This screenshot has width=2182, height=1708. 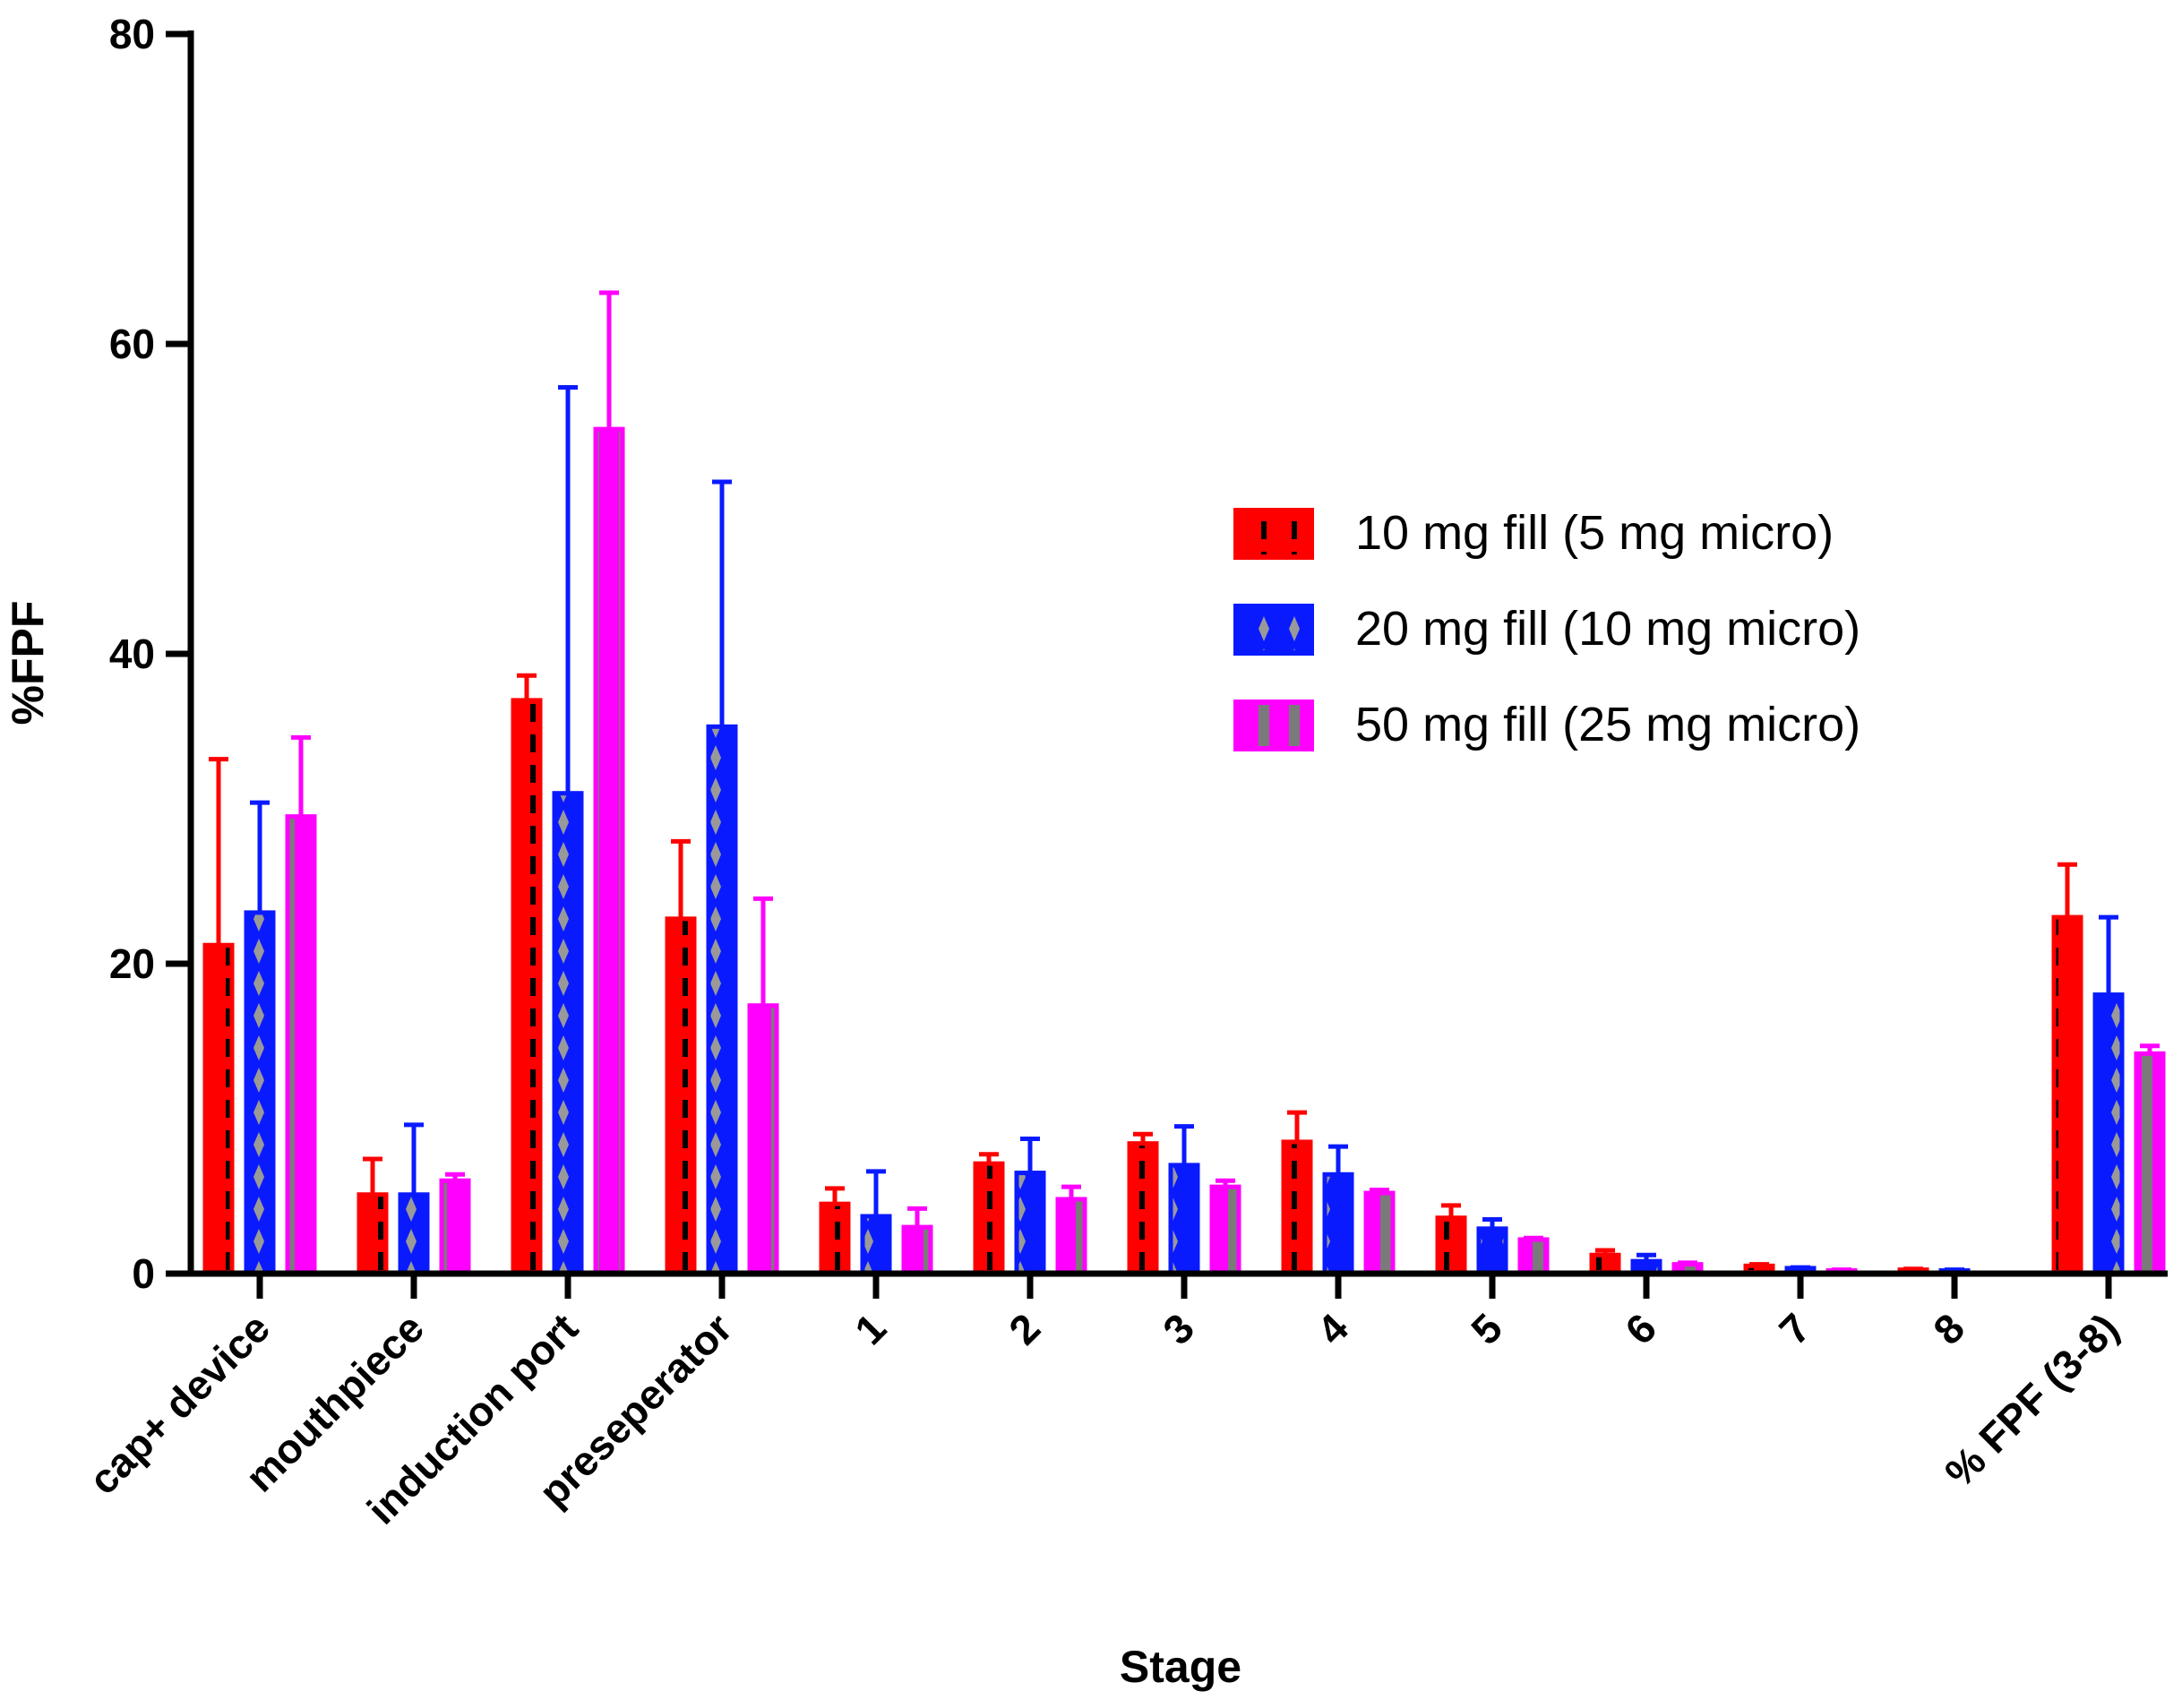 What do you see at coordinates (1594, 533) in the screenshot?
I see `legend-label: 10 mg fill (5 mg micro)` at bounding box center [1594, 533].